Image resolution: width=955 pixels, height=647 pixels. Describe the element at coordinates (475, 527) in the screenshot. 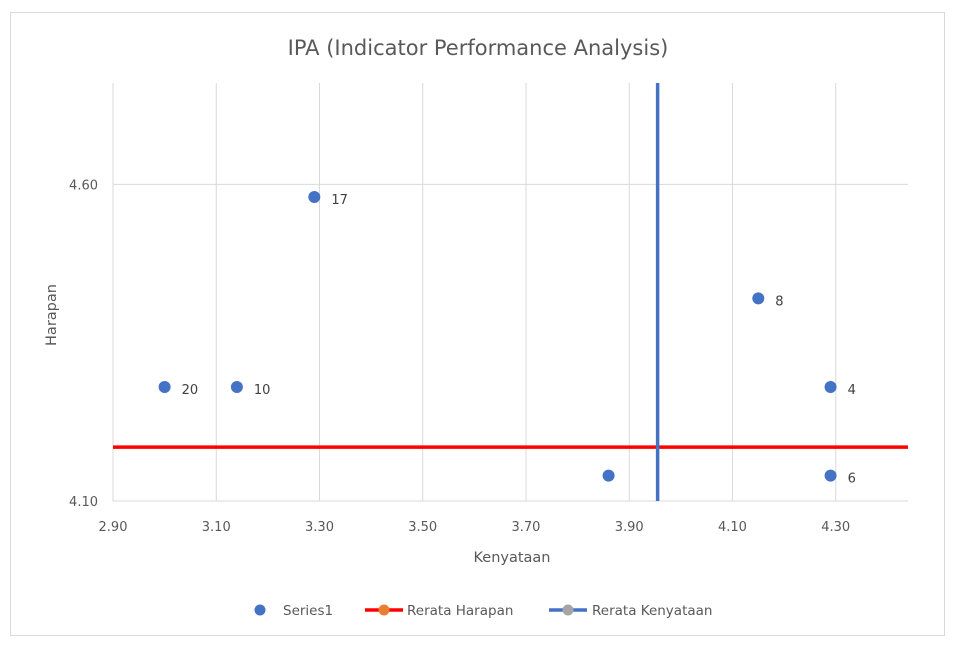

I see `x-axis-ticks: 2.90 3.10 3.30 3.50 3.70 3.90 4.10 4.30` at that location.